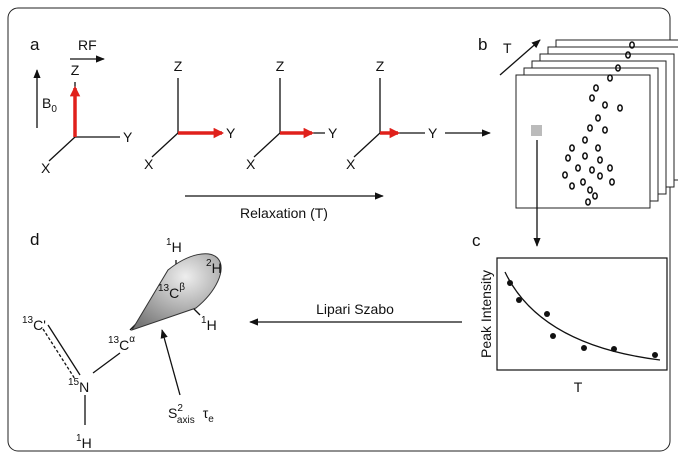  I want to click on decay-curve, so click(582, 316).